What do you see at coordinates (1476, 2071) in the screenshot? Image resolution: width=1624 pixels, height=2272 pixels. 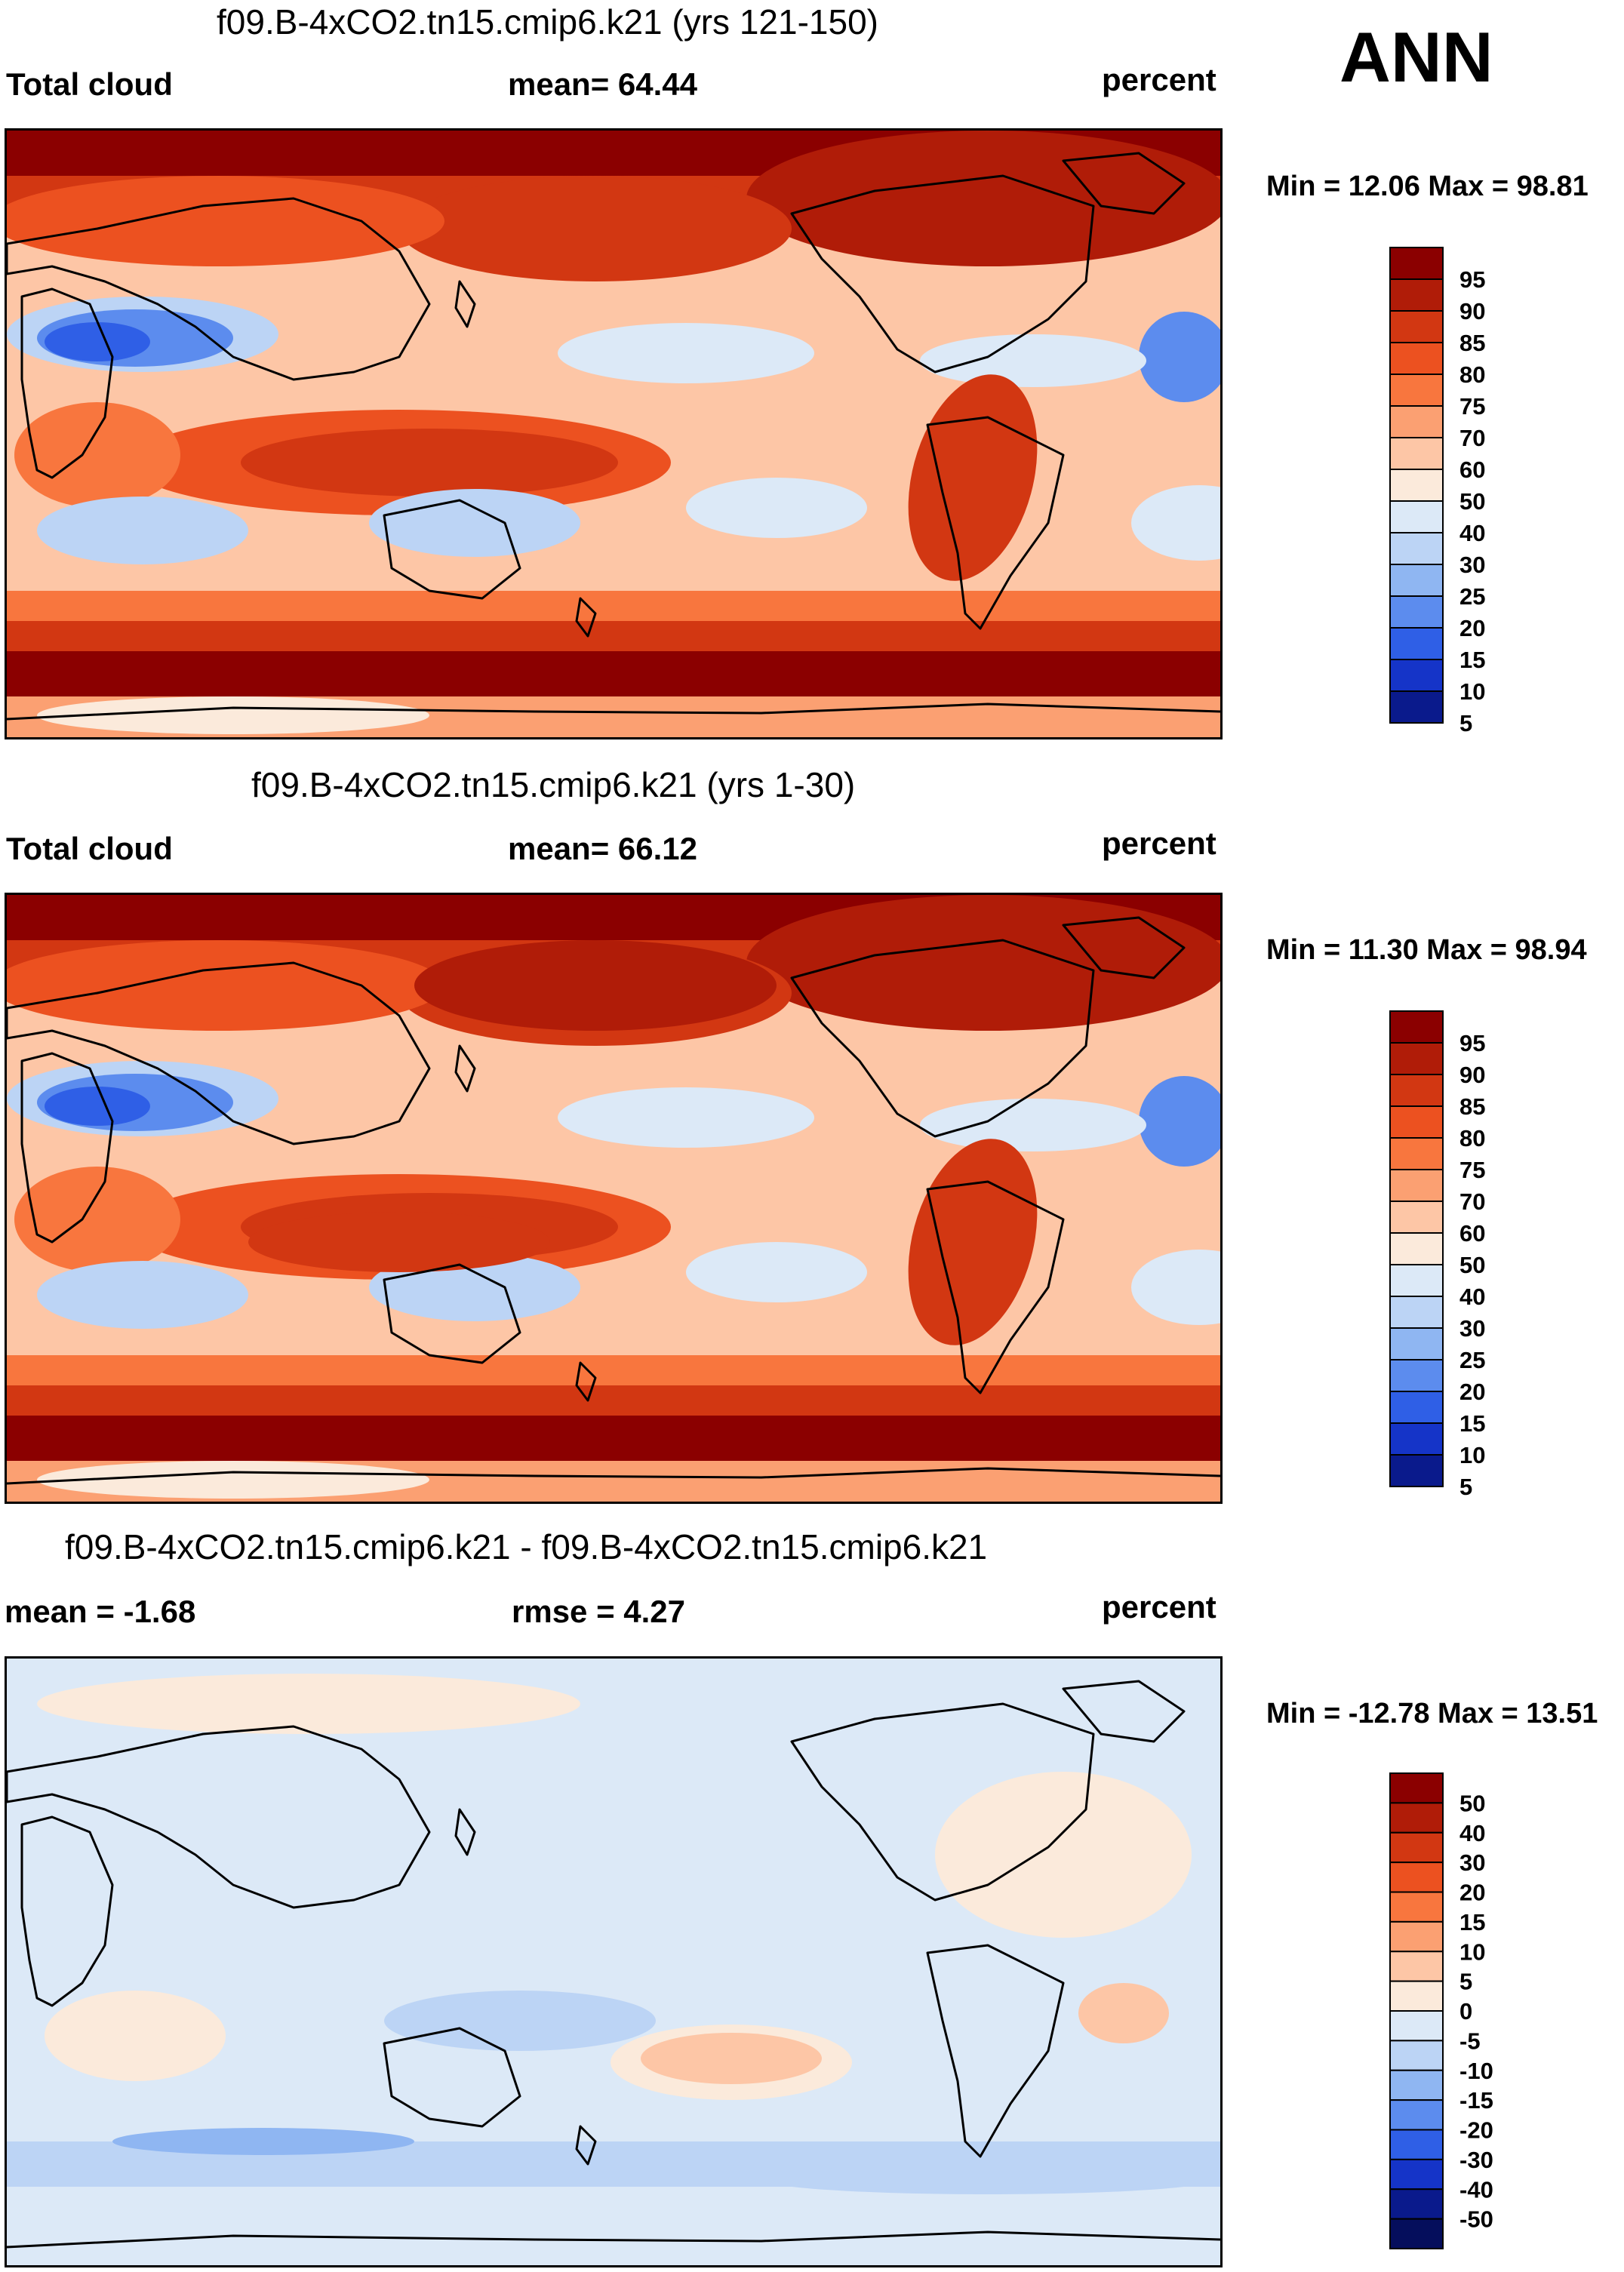 I see `colorbar-tick-label: -10` at bounding box center [1476, 2071].